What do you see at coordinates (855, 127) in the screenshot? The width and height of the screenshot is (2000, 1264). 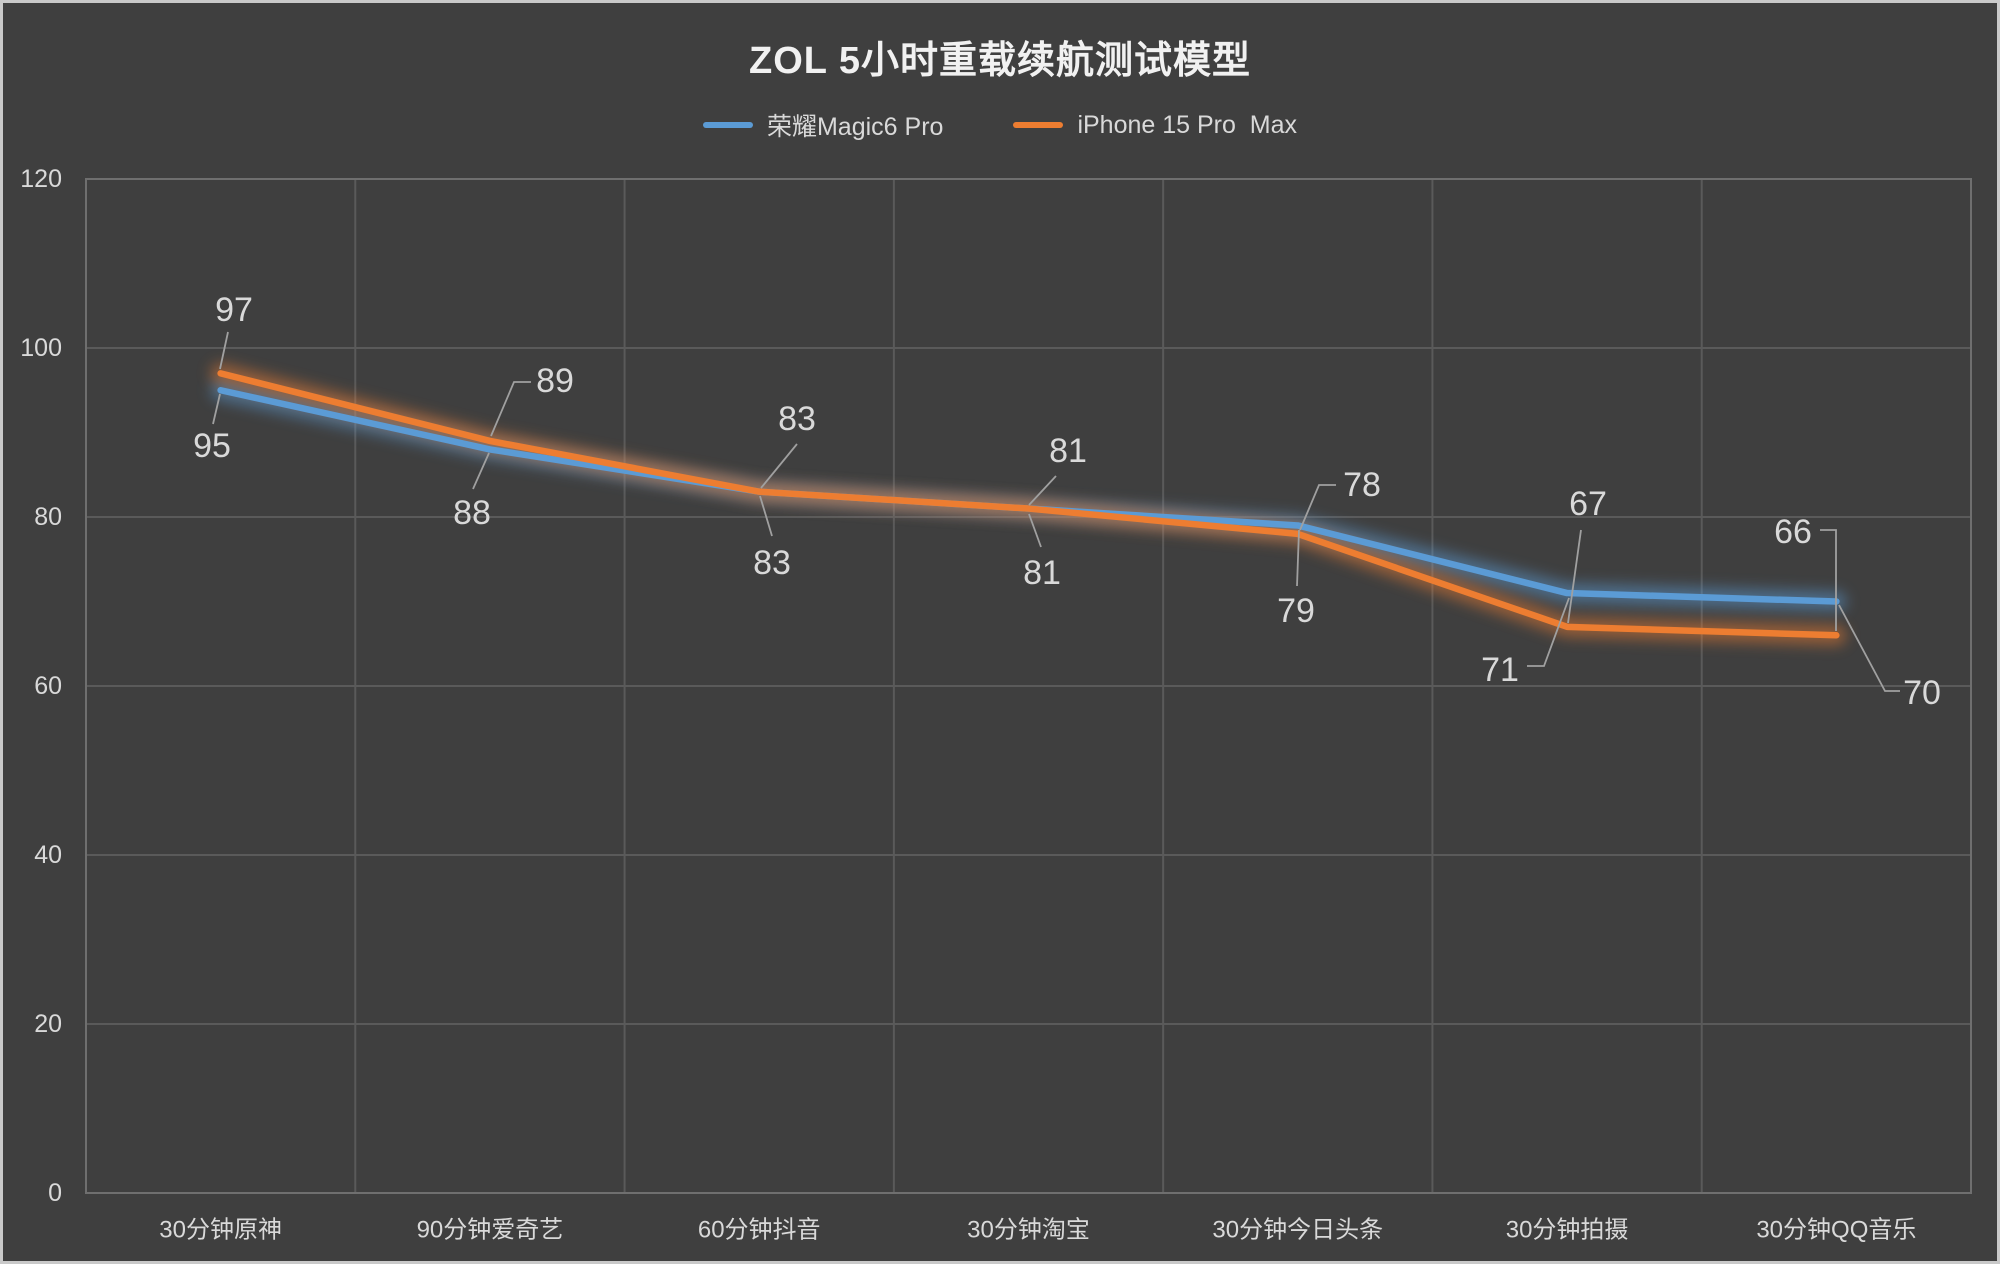 I see `legend-label-honor: 荣耀Magic6 Pro` at bounding box center [855, 127].